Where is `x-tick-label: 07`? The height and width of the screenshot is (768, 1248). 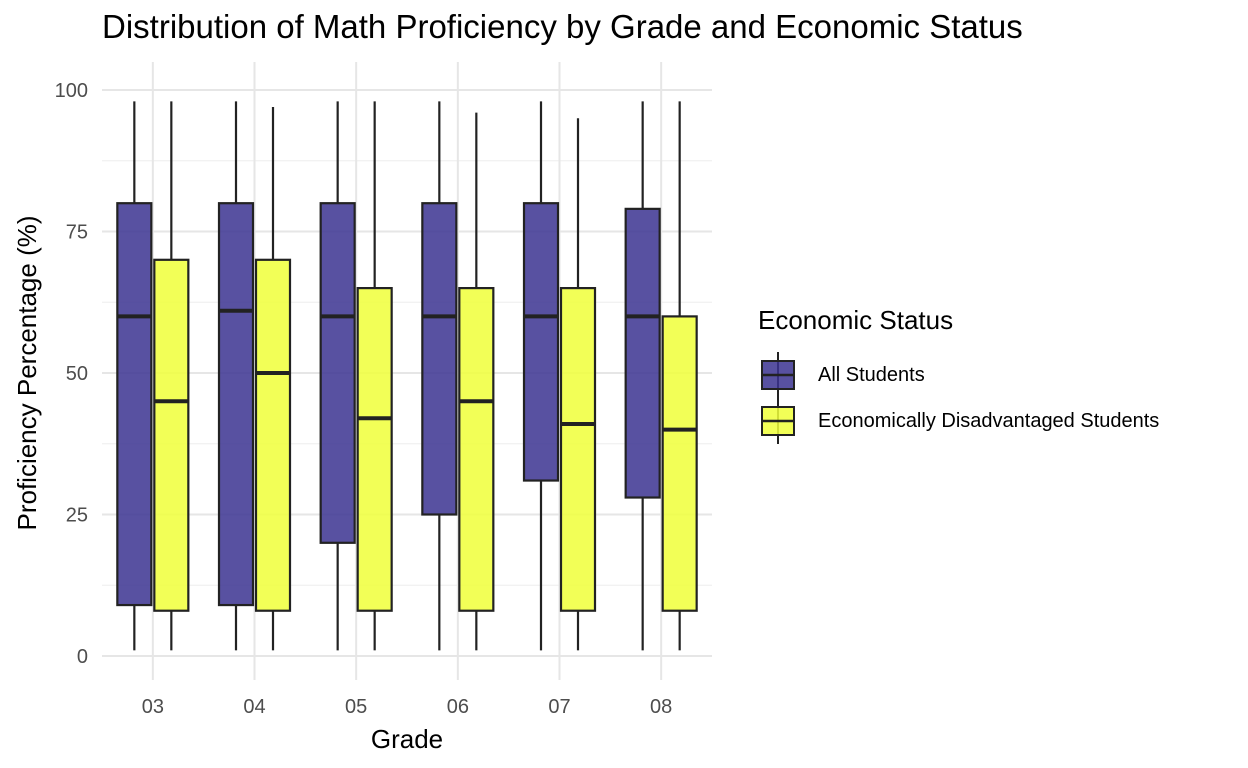 x-tick-label: 07 is located at coordinates (559, 707).